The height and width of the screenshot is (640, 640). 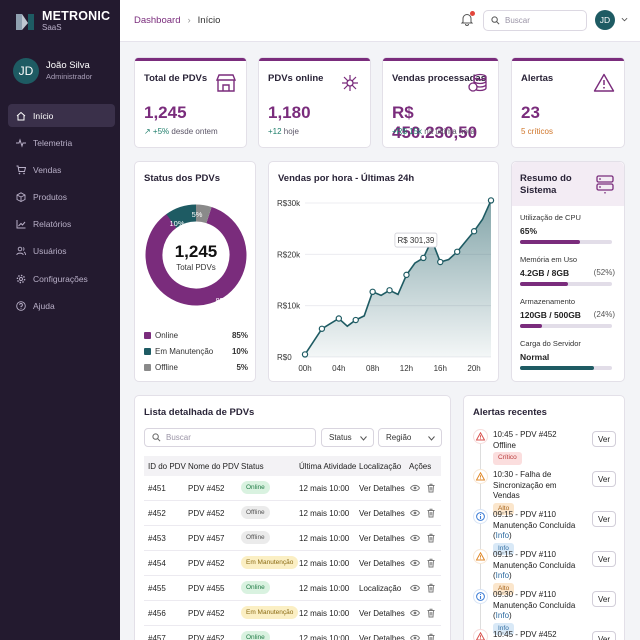 I want to click on alert-title: 10:45 - PDV #452, so click(x=525, y=434).